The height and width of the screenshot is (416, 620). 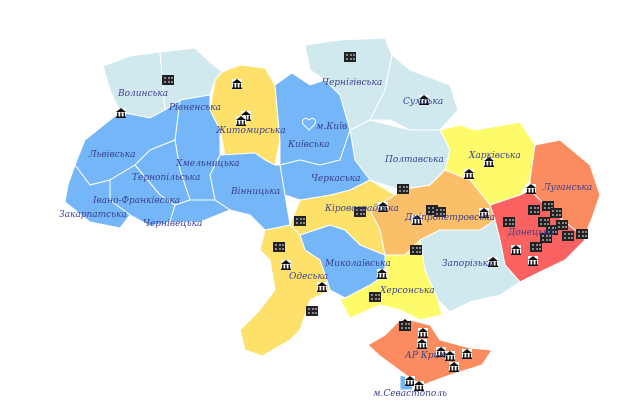 What do you see at coordinates (250, 131) in the screenshot?
I see `label-zhytomyrska: Житомирська` at bounding box center [250, 131].